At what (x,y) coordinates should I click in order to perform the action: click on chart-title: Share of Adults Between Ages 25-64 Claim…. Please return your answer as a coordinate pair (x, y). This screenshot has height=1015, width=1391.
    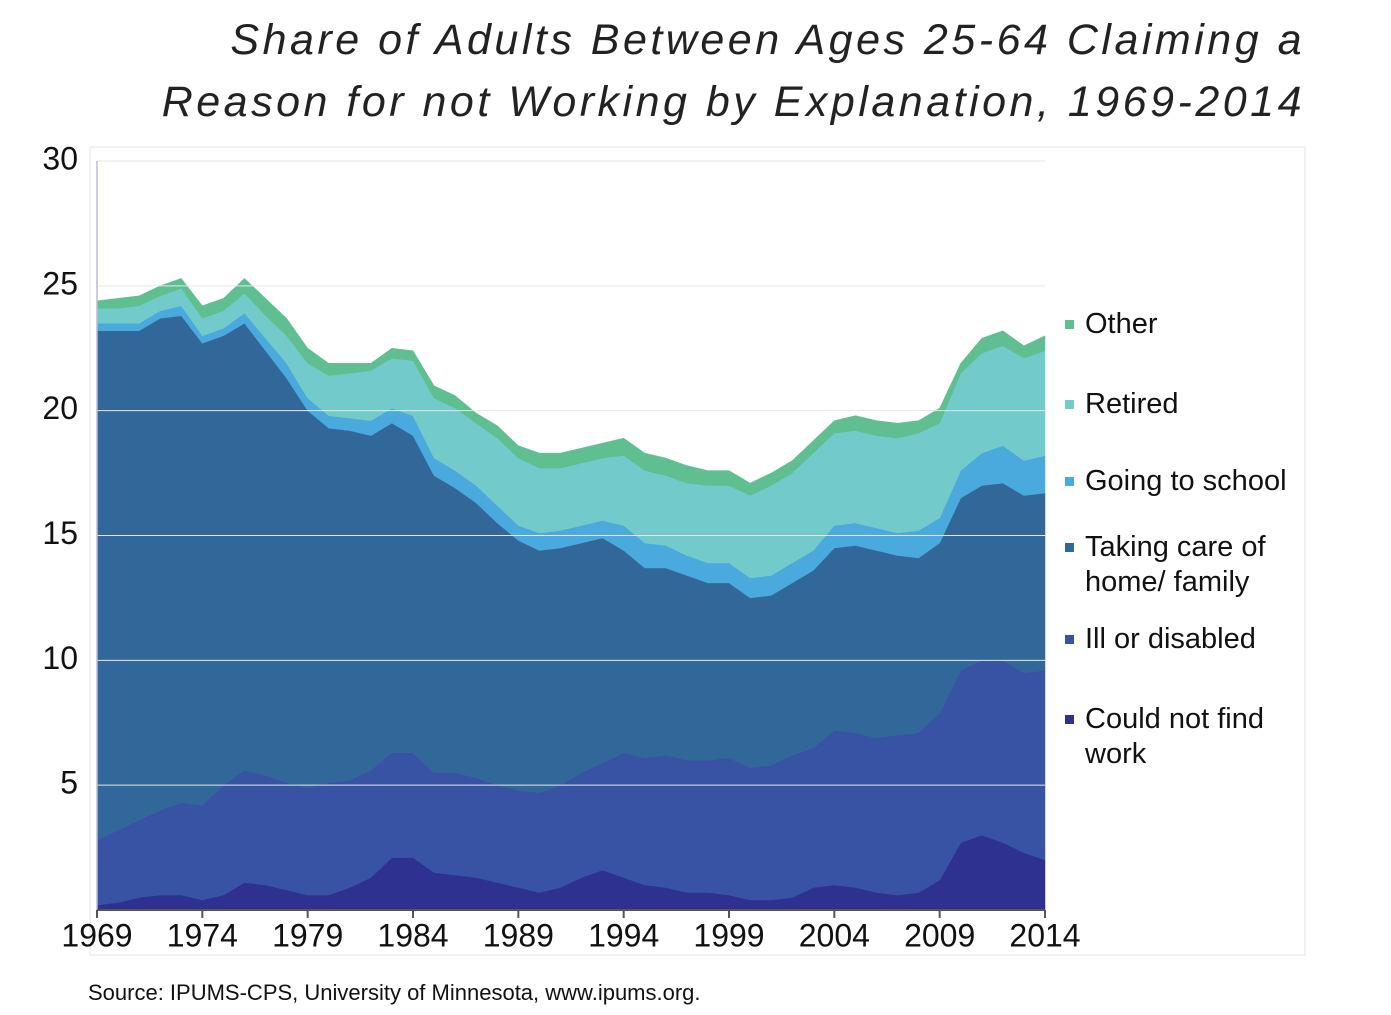
    Looking at the image, I should click on (767, 40).